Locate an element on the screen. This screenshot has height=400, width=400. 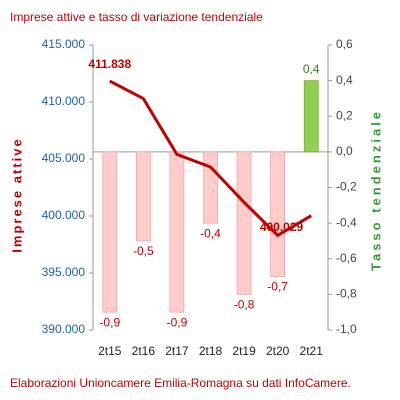
y-tick-label: 405.000 is located at coordinates (64, 158).